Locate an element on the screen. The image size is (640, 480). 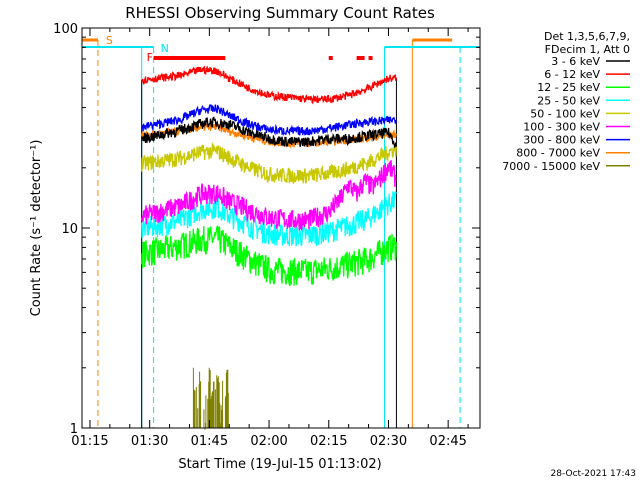
legend-entry-label: 100 - 300 keV is located at coordinates (561, 127).